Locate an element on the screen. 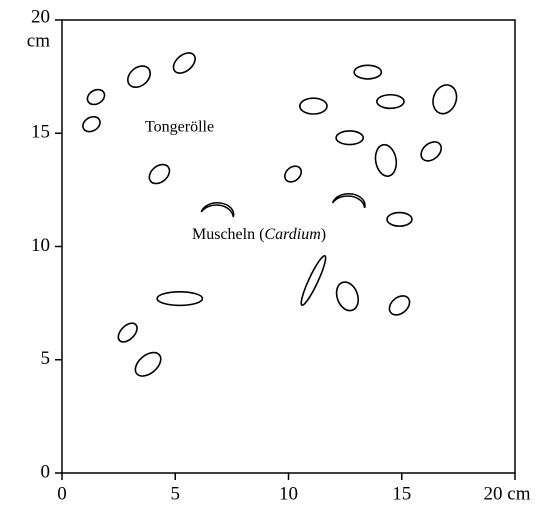 The width and height of the screenshot is (547, 525). x-tick-label: 5 is located at coordinates (176, 493).